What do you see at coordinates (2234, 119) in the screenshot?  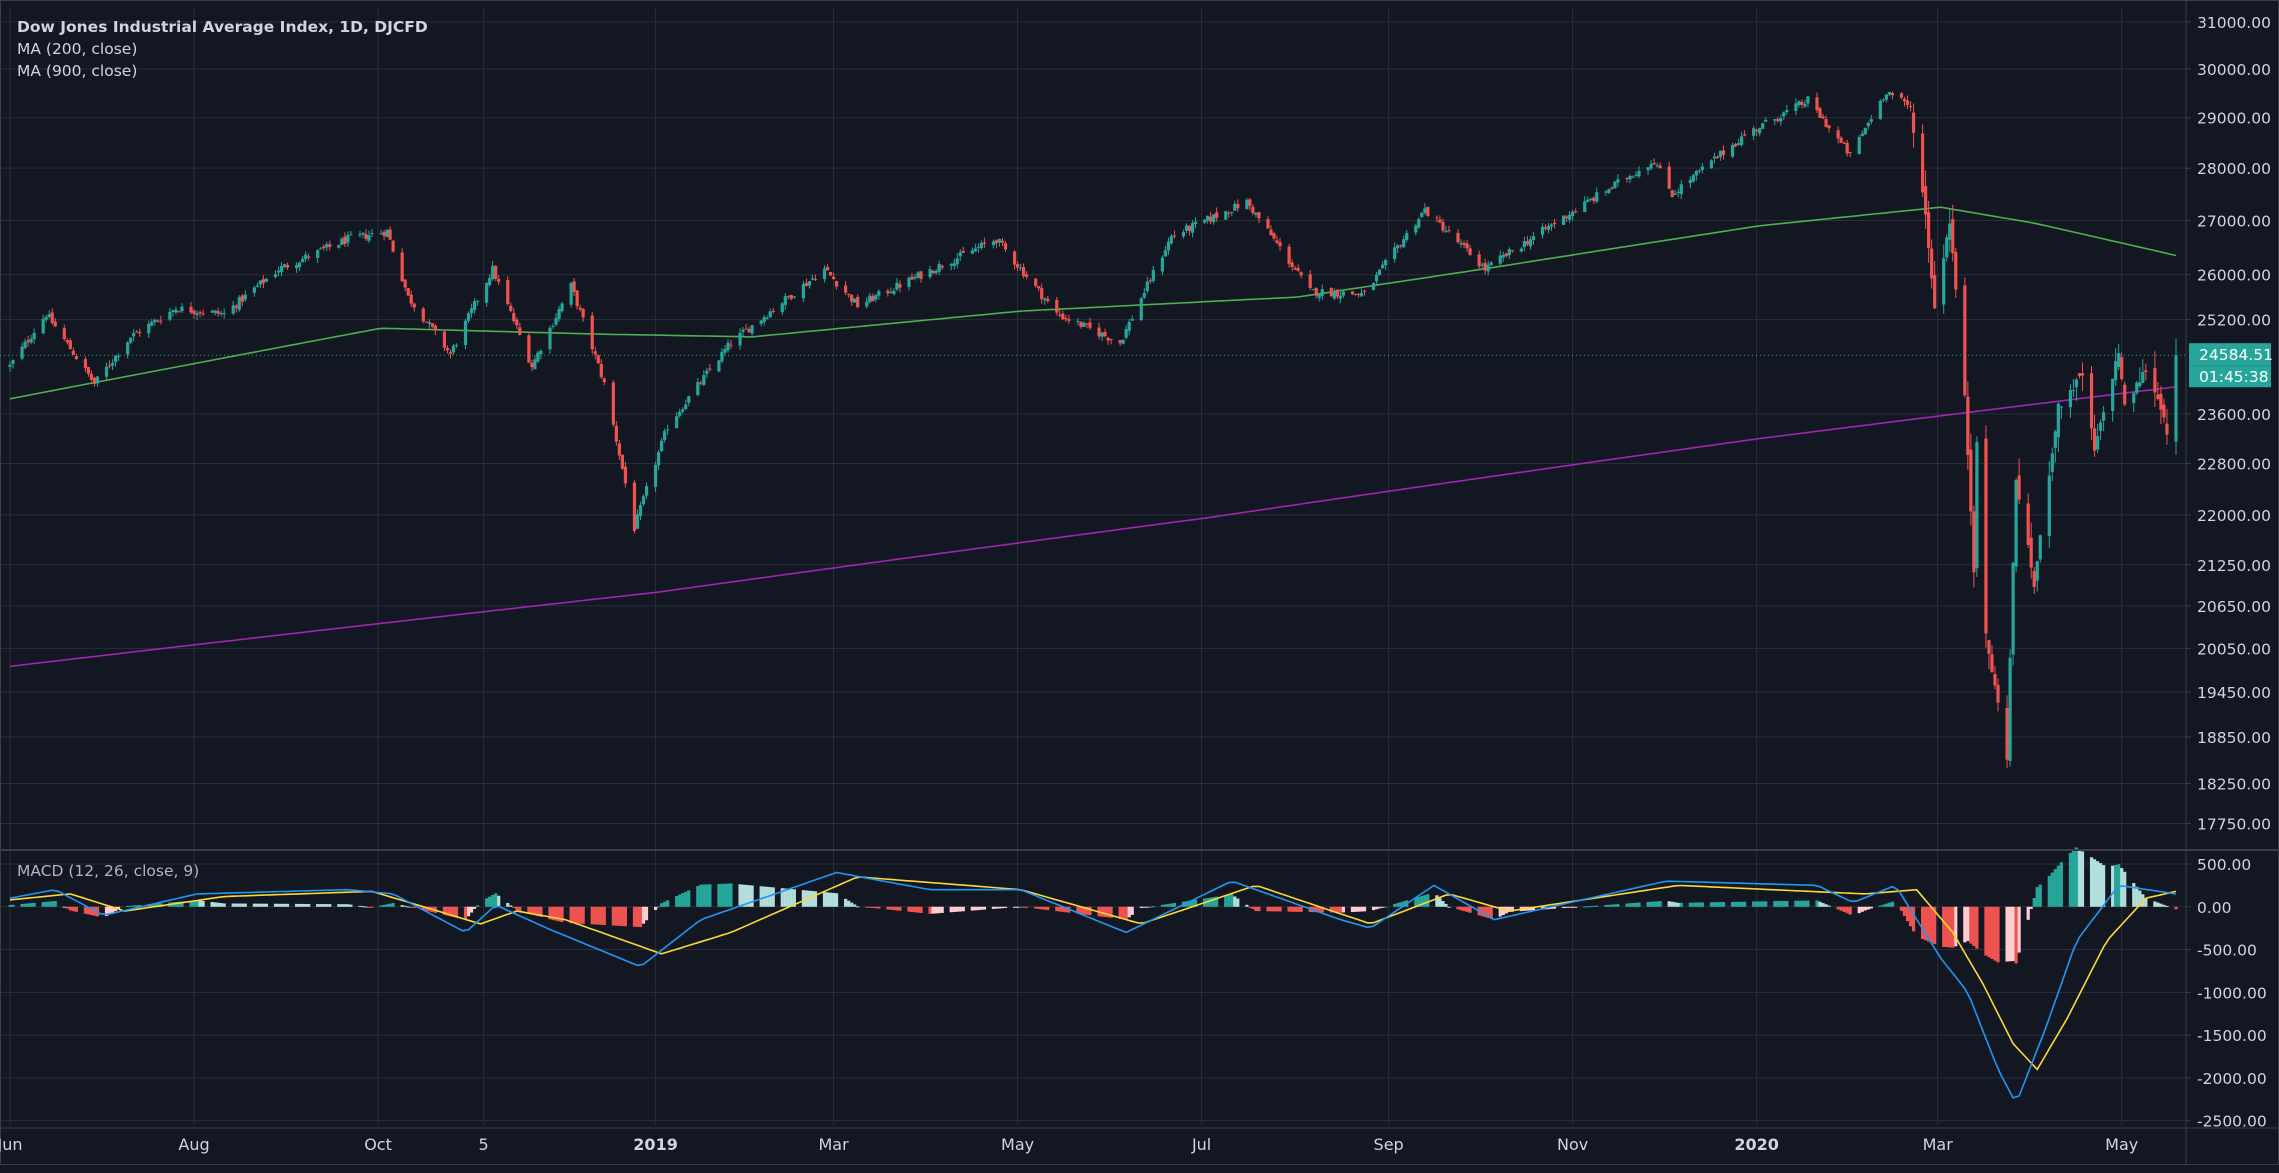 I see `price-axis-tick: 29000.00` at bounding box center [2234, 119].